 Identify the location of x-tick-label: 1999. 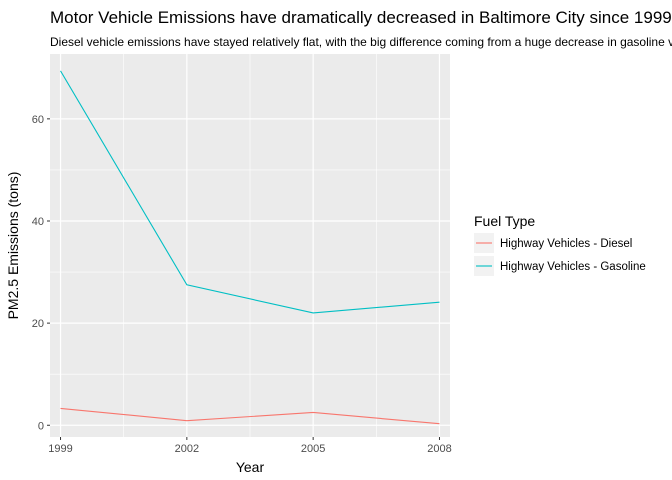
(60, 449).